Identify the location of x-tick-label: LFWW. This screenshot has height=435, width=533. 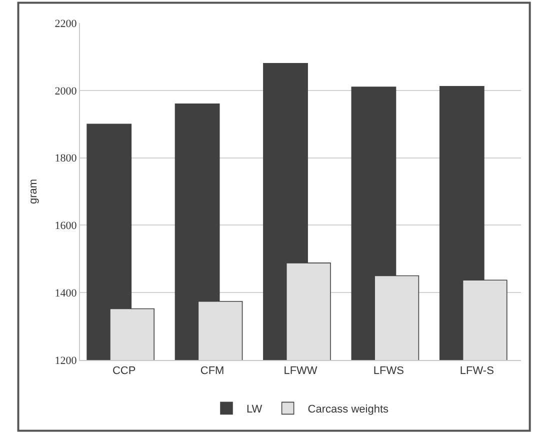
(301, 371).